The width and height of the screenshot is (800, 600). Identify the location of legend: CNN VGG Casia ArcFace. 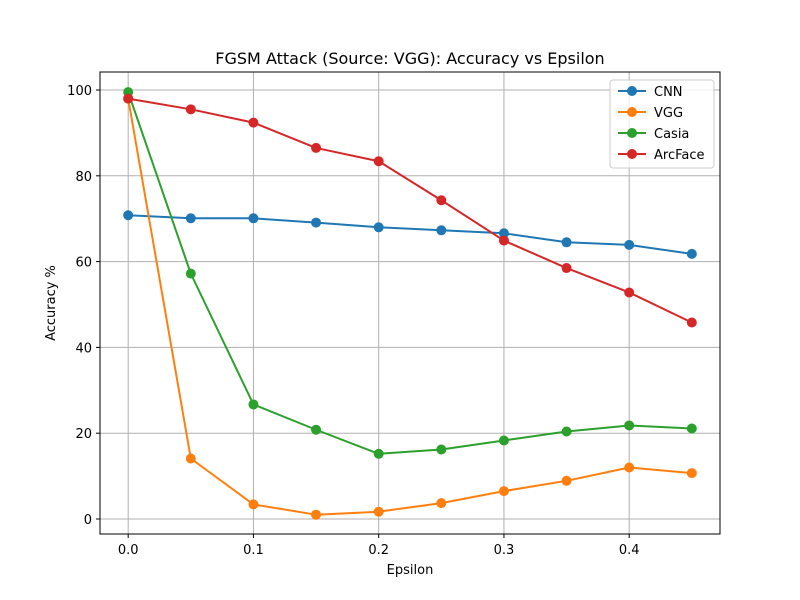
(662, 124).